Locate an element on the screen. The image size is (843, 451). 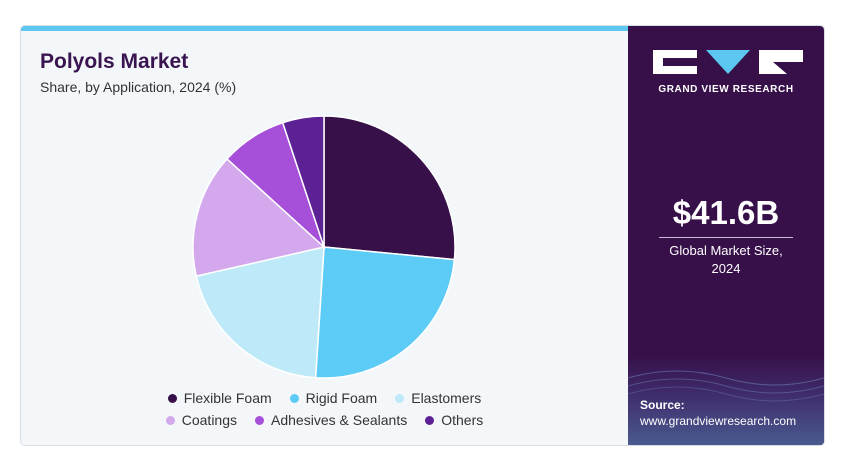
legend-item-adhesives-sealants: Adhesives & Sealants is located at coordinates (331, 420).